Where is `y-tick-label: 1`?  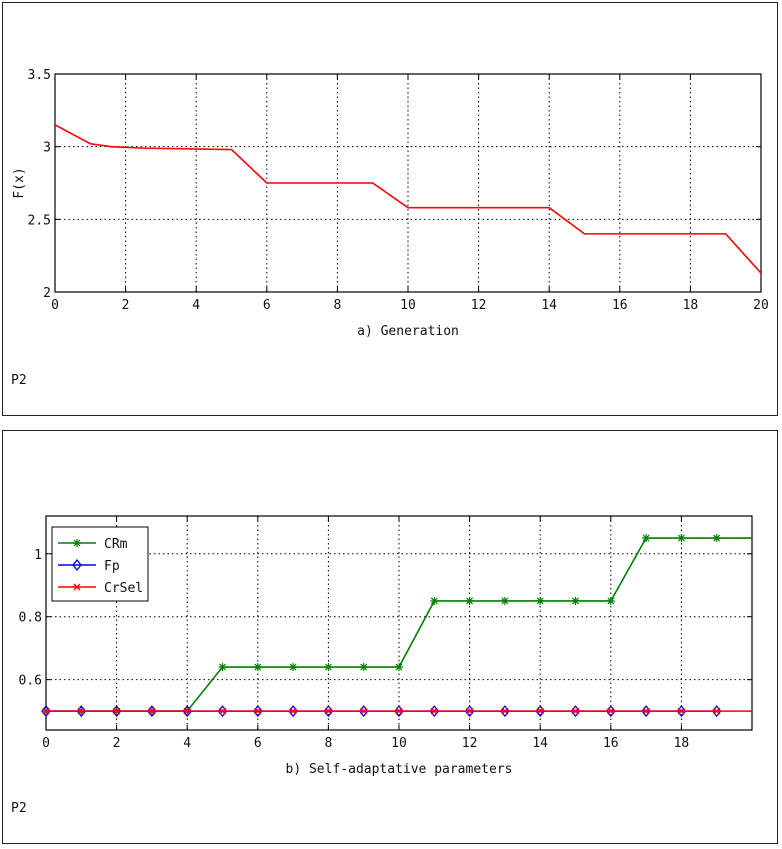 y-tick-label: 1 is located at coordinates (38, 555).